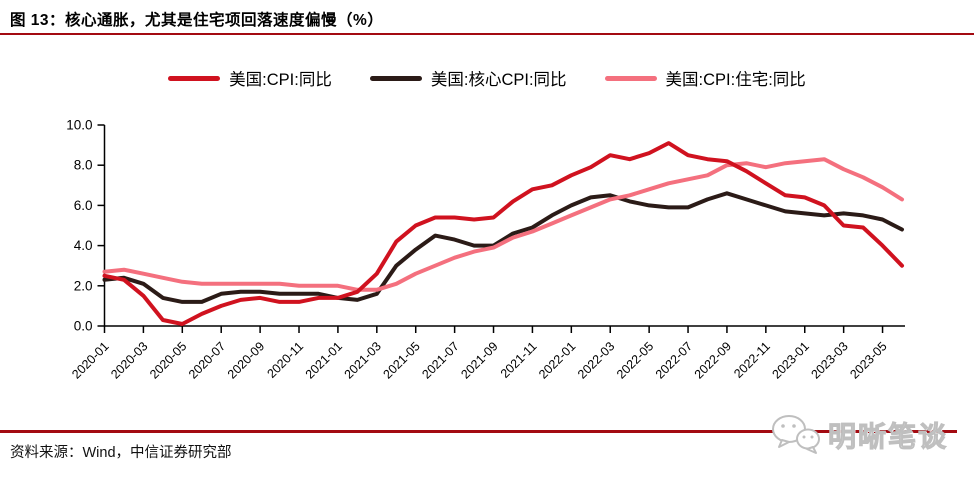  What do you see at coordinates (324, 360) in the screenshot?
I see `x-axis-label: 2021-01` at bounding box center [324, 360].